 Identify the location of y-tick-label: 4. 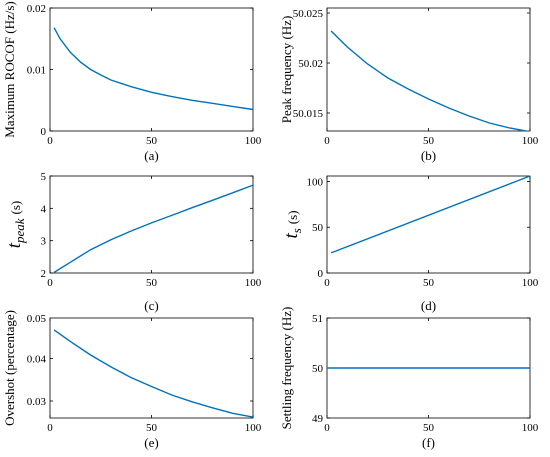
(44, 209).